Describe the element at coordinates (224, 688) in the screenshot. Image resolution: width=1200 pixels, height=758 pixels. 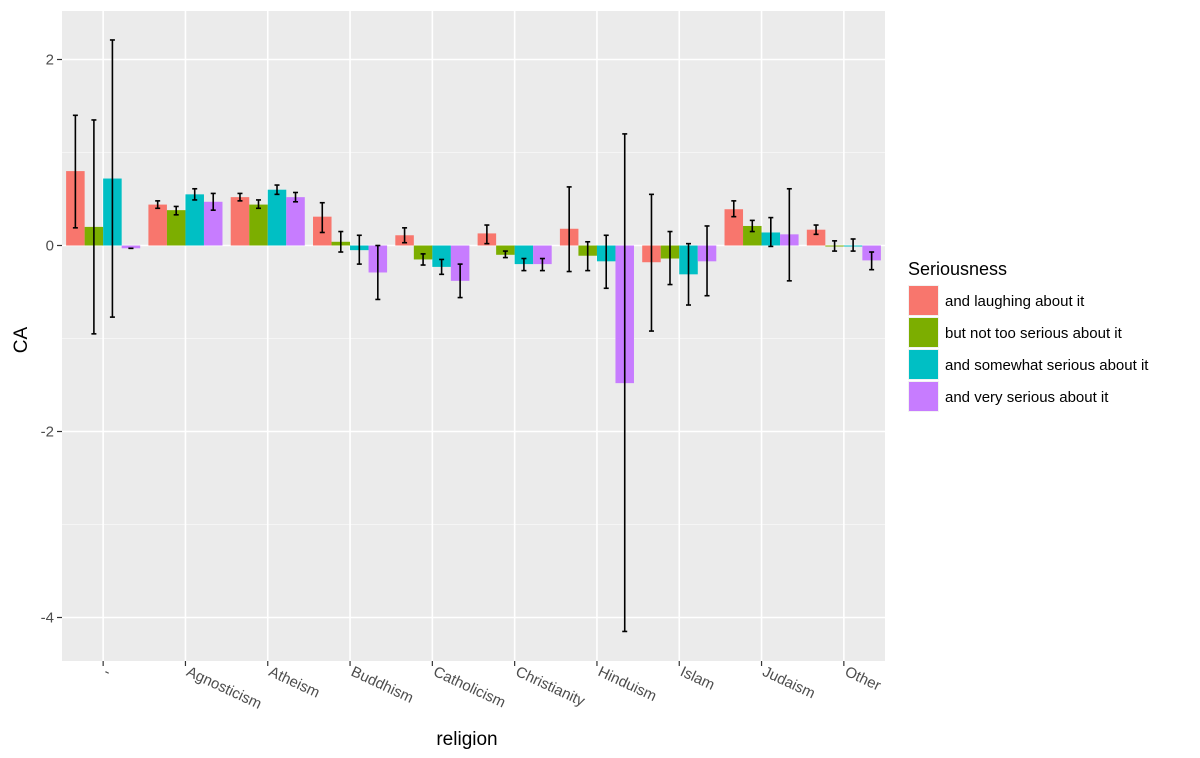
I see `x-tick-label: Agnosticism` at that location.